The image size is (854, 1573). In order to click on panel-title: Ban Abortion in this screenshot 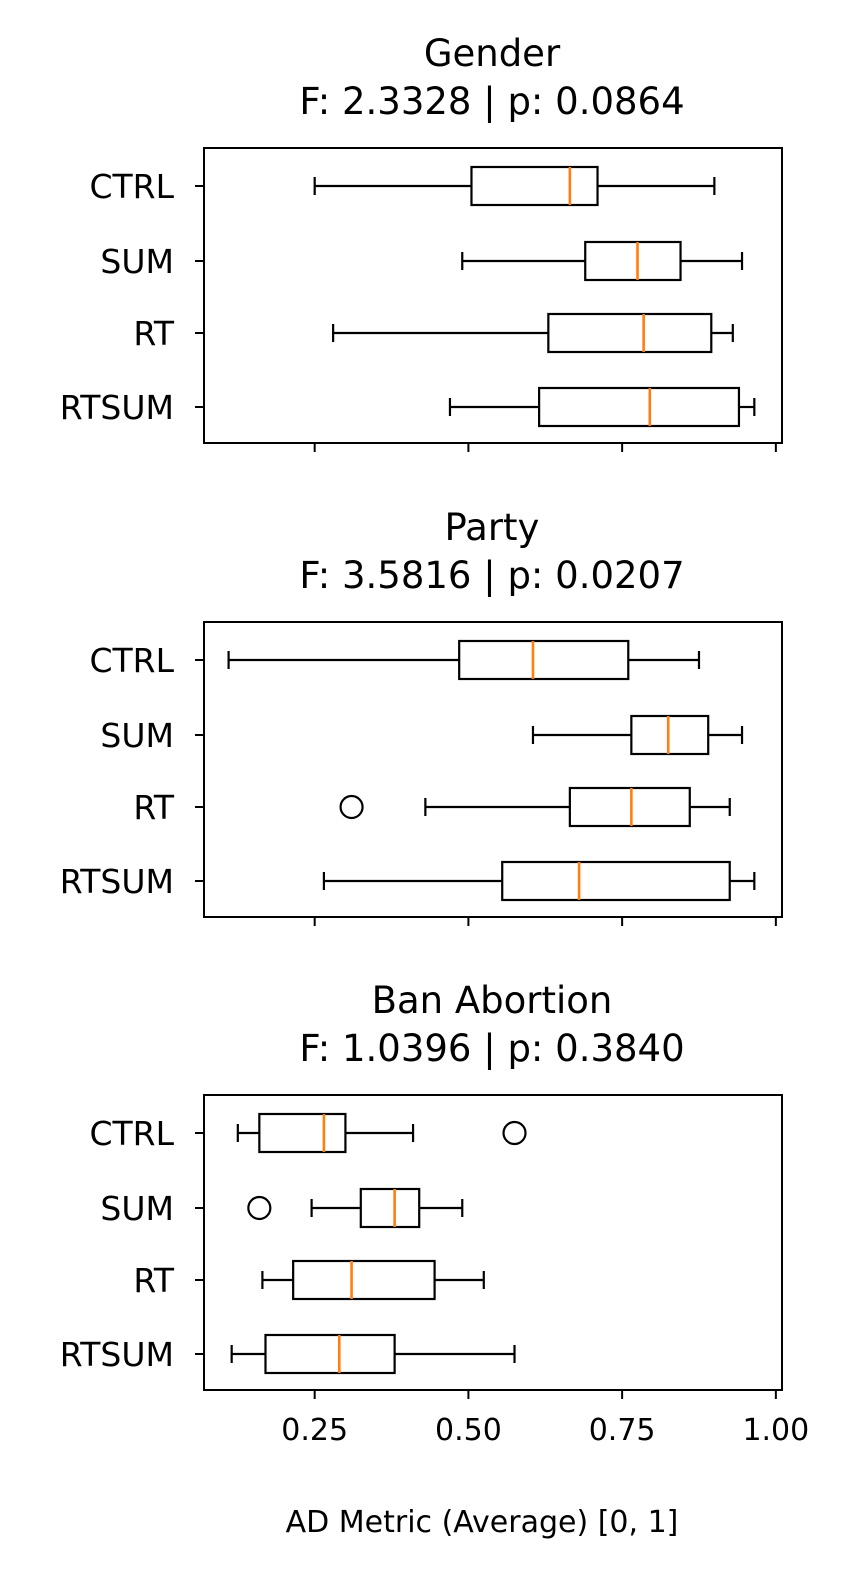, I will do `click(492, 1000)`.